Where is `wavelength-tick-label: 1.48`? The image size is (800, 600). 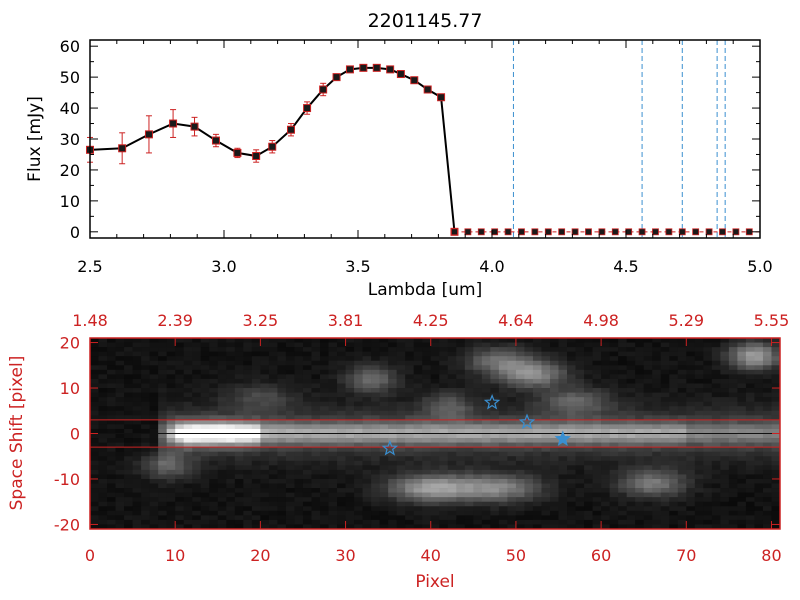
wavelength-tick-label: 1.48 is located at coordinates (90, 320).